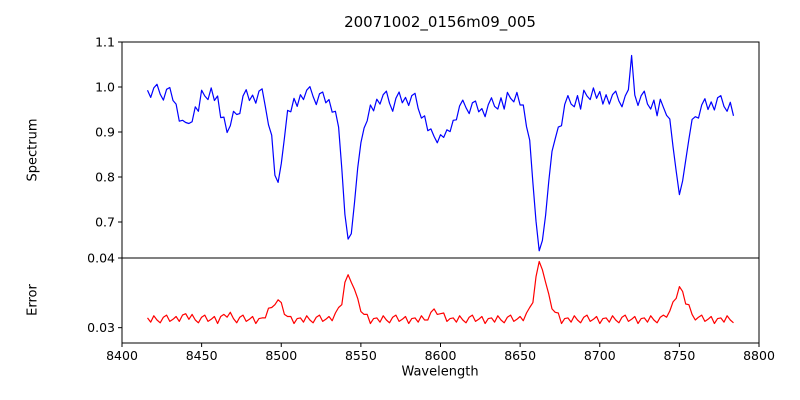 Image resolution: width=800 pixels, height=400 pixels. I want to click on y-tick-label-spectrum: 0.8, so click(105, 177).